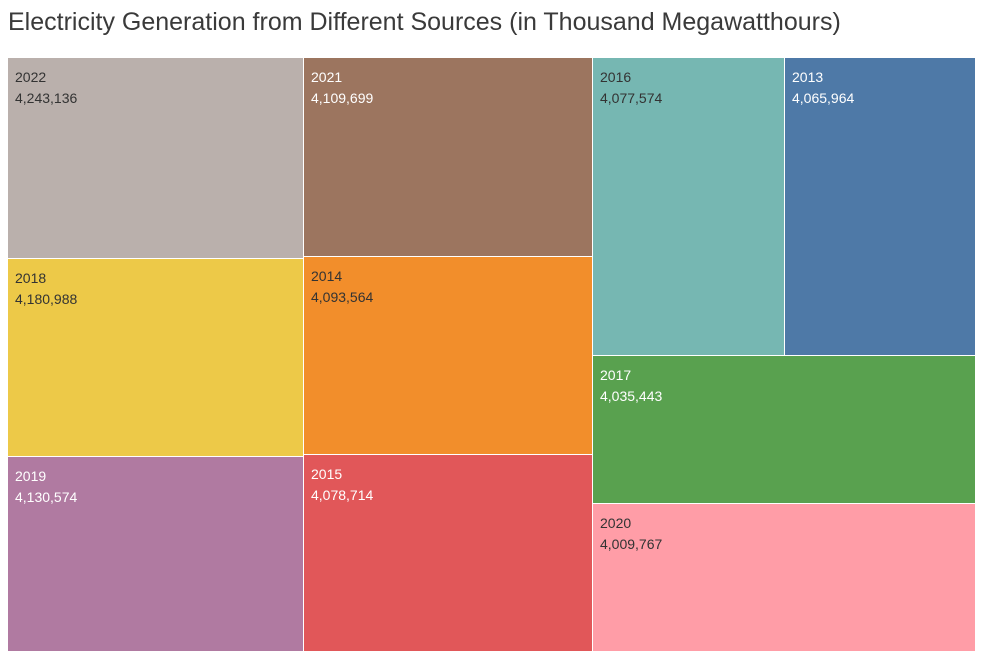 The image size is (982, 666). What do you see at coordinates (616, 523) in the screenshot?
I see `tile-year: 2020` at bounding box center [616, 523].